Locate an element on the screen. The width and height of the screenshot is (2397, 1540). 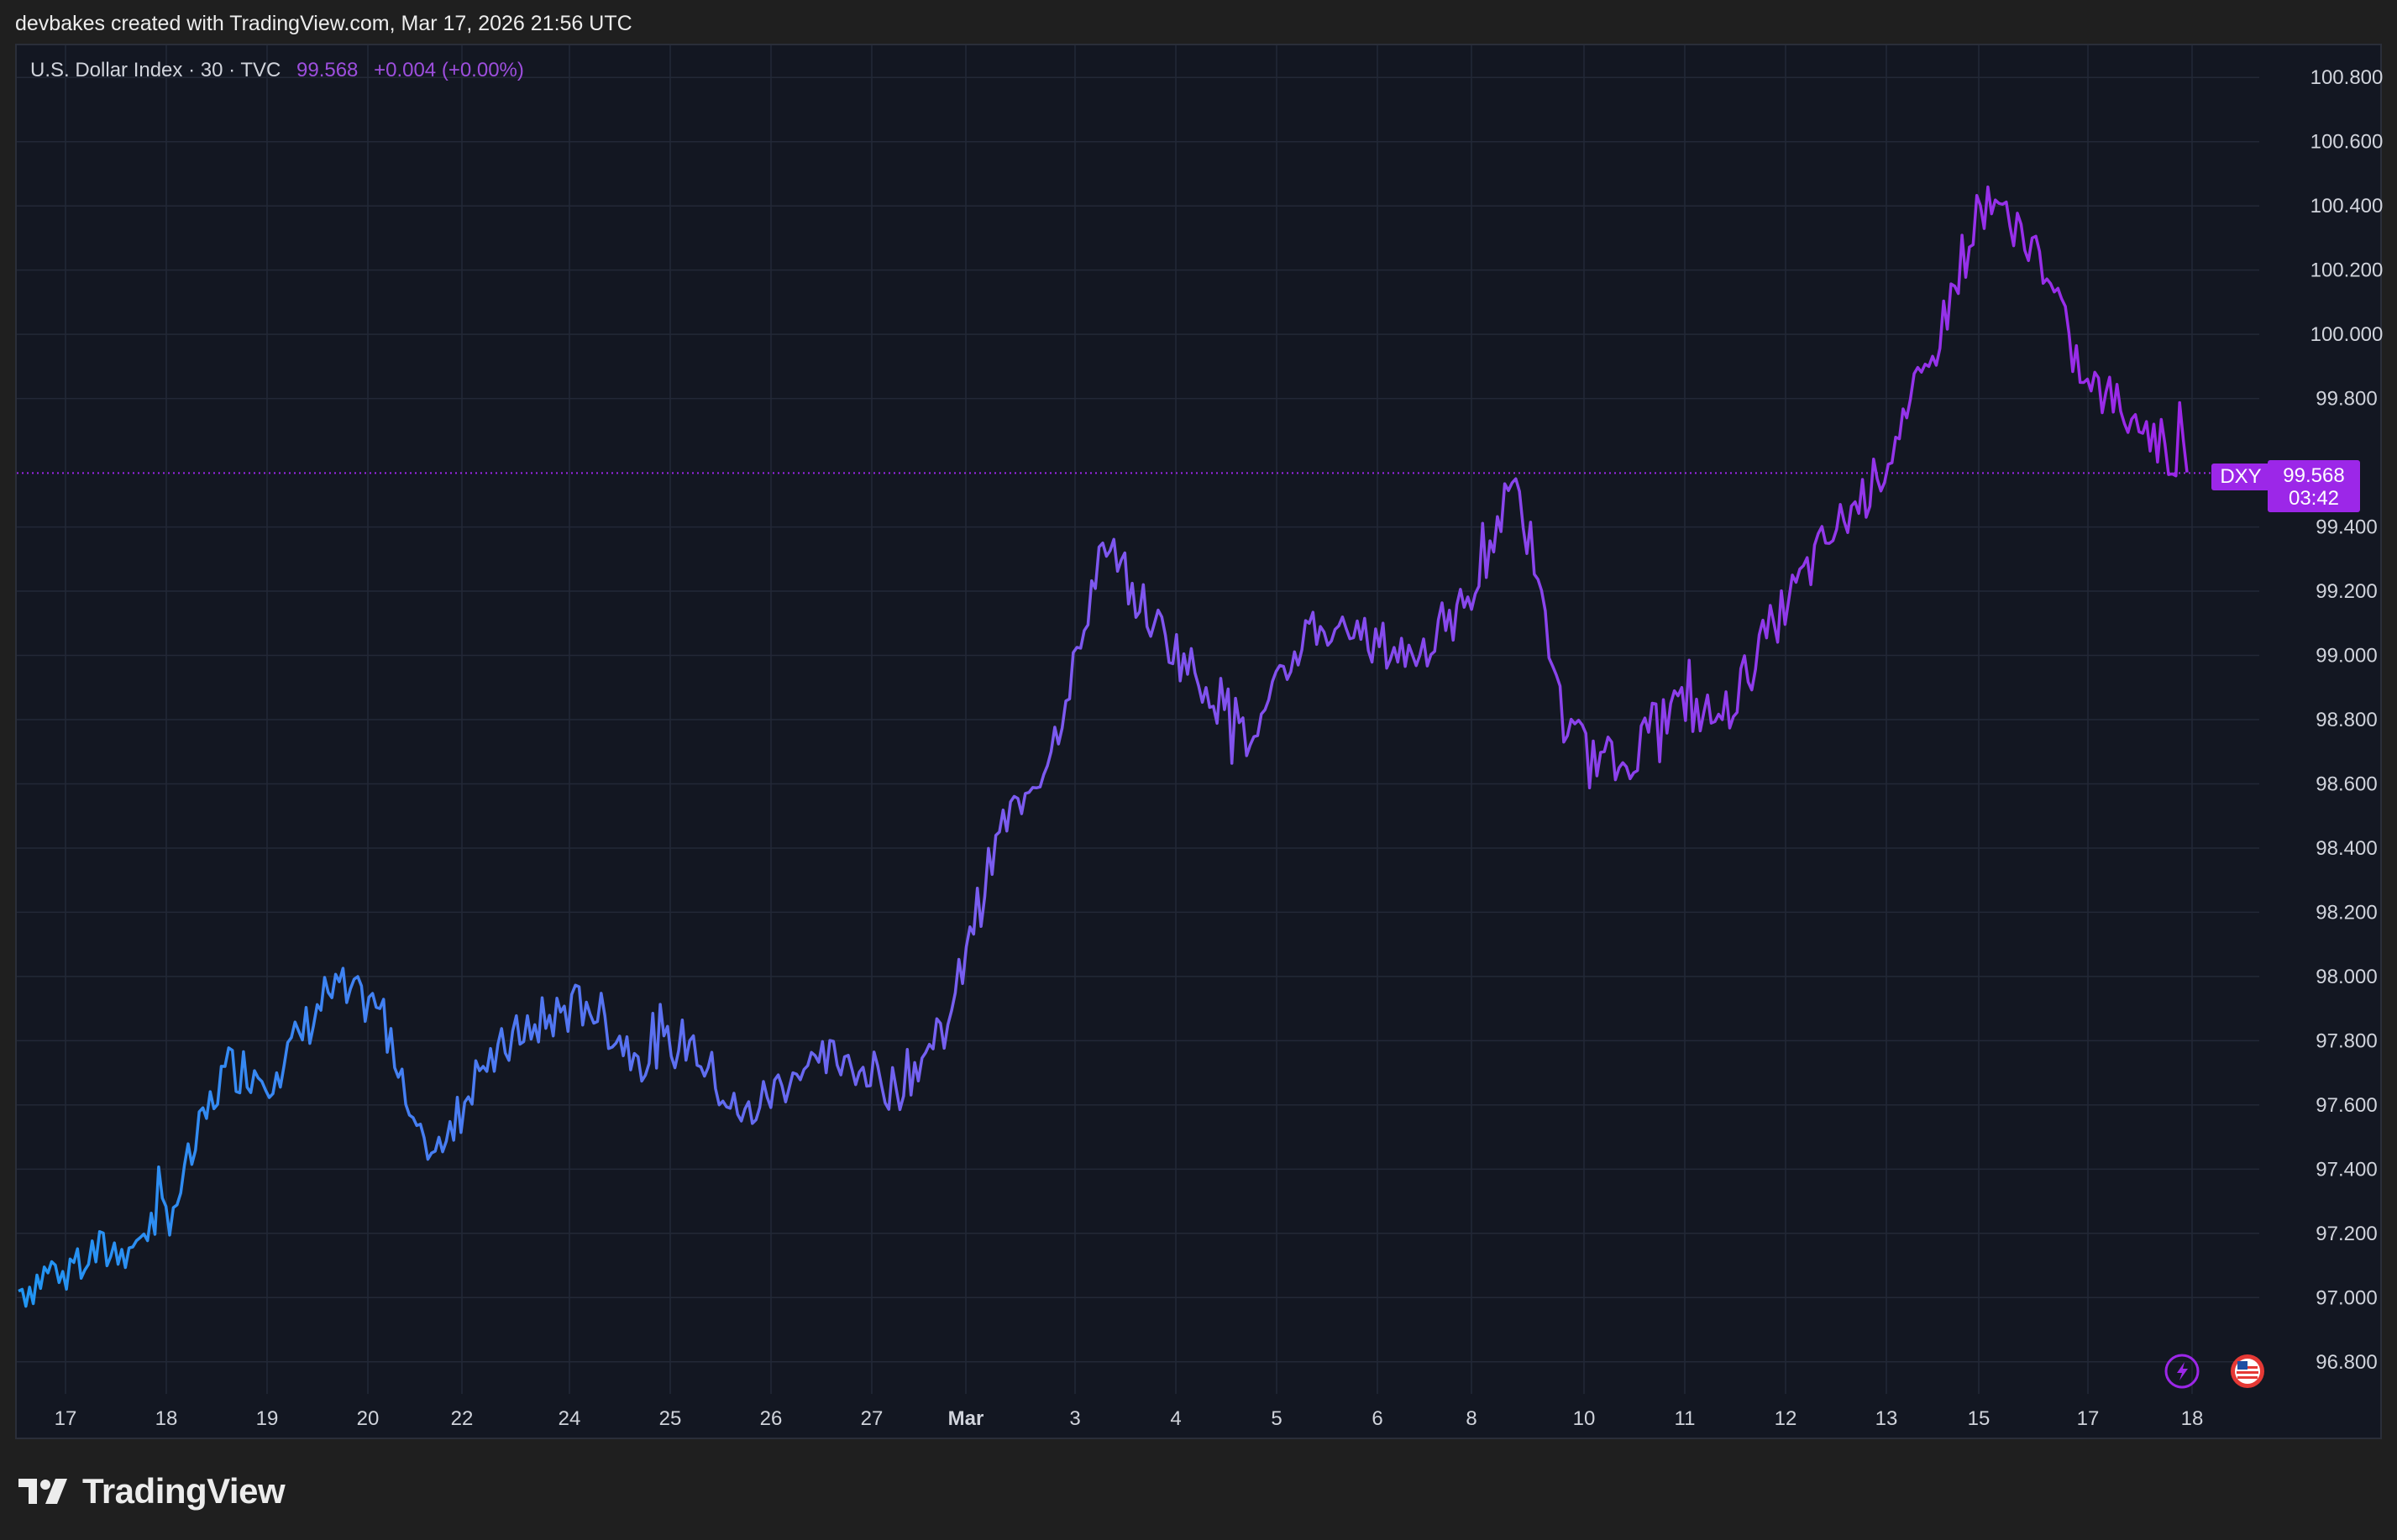
x-tick-label: 20 is located at coordinates (368, 1418).